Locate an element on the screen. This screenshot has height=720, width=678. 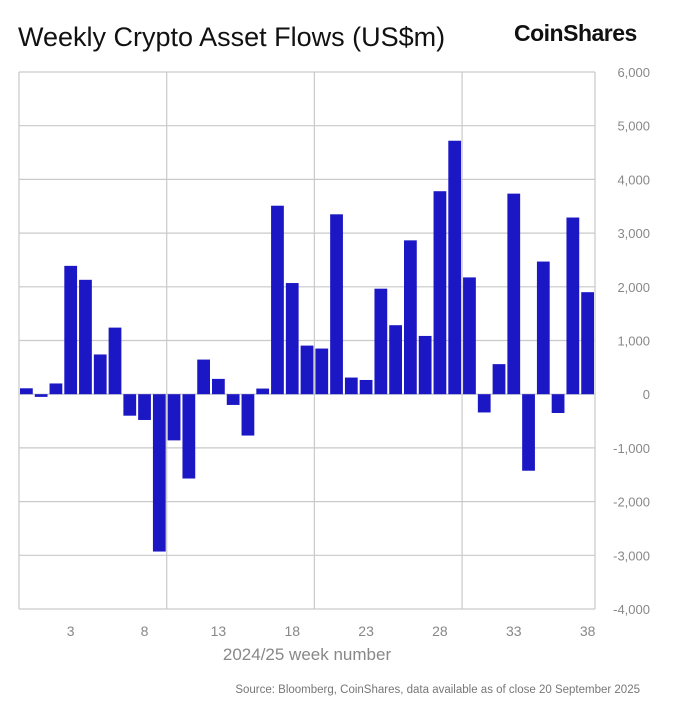
y-tick-label: 3,000 is located at coordinates (633, 233).